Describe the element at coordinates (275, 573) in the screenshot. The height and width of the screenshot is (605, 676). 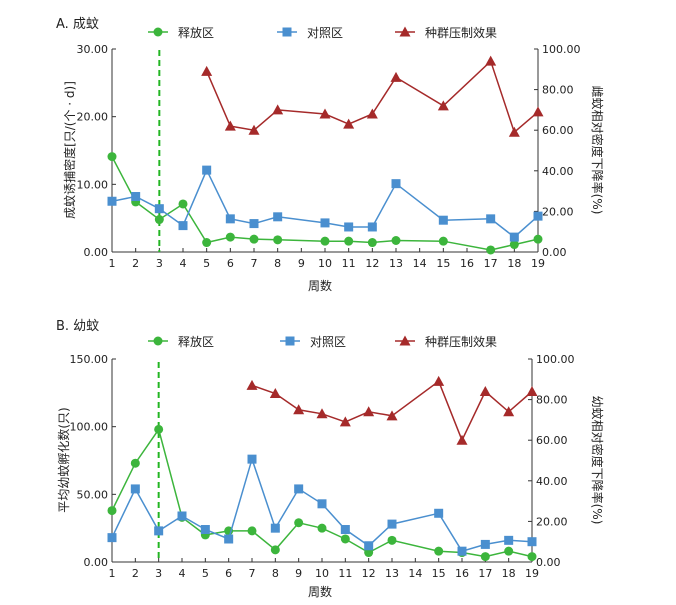
I see `panel-b-xtick-label: 8` at that location.